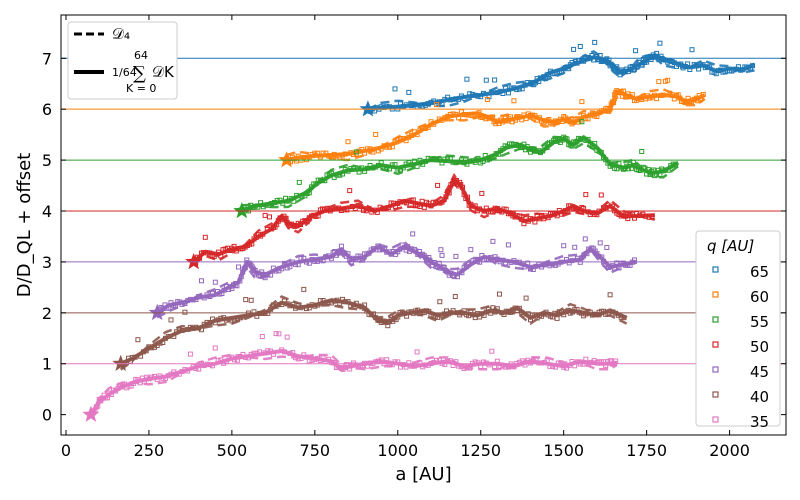 The width and height of the screenshot is (800, 500). What do you see at coordinates (759, 372) in the screenshot?
I see `legend-q-label-45: 45` at bounding box center [759, 372].